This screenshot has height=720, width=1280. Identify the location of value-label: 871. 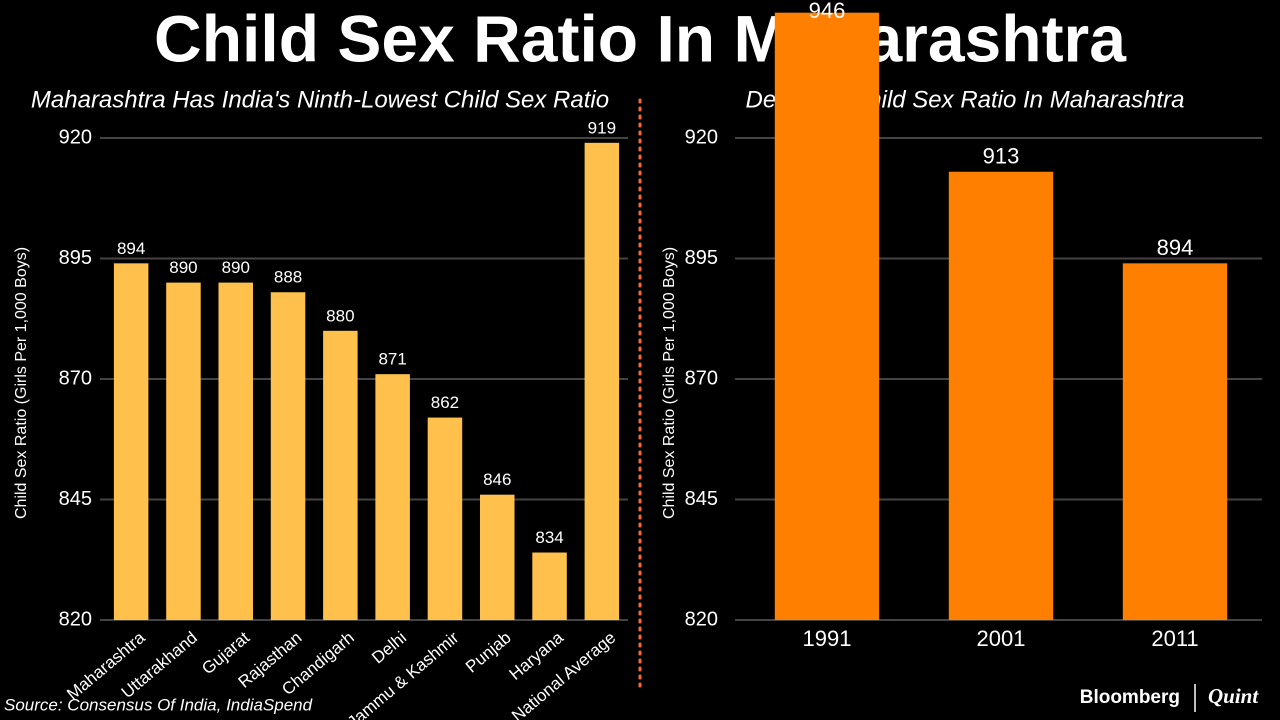
(392, 359).